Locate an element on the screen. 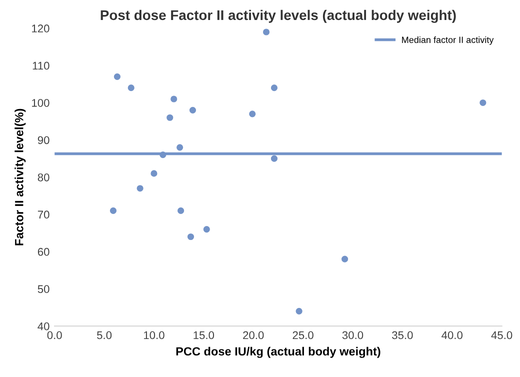  x-tick-label: 0.0 is located at coordinates (54, 335).